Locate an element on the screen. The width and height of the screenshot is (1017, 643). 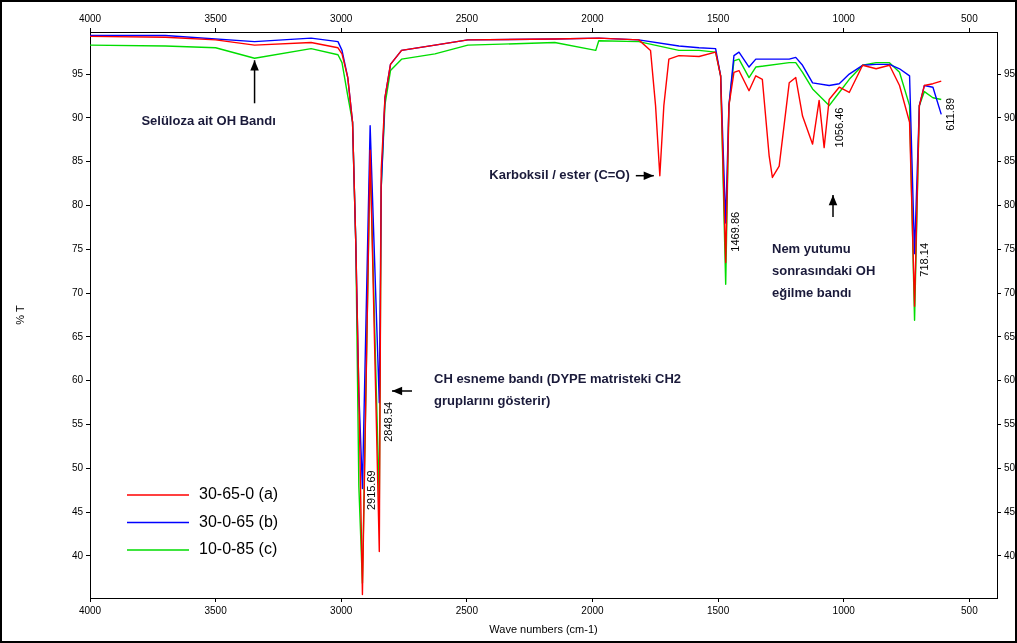
y-tick-label: 50 is located at coordinates (77, 468).